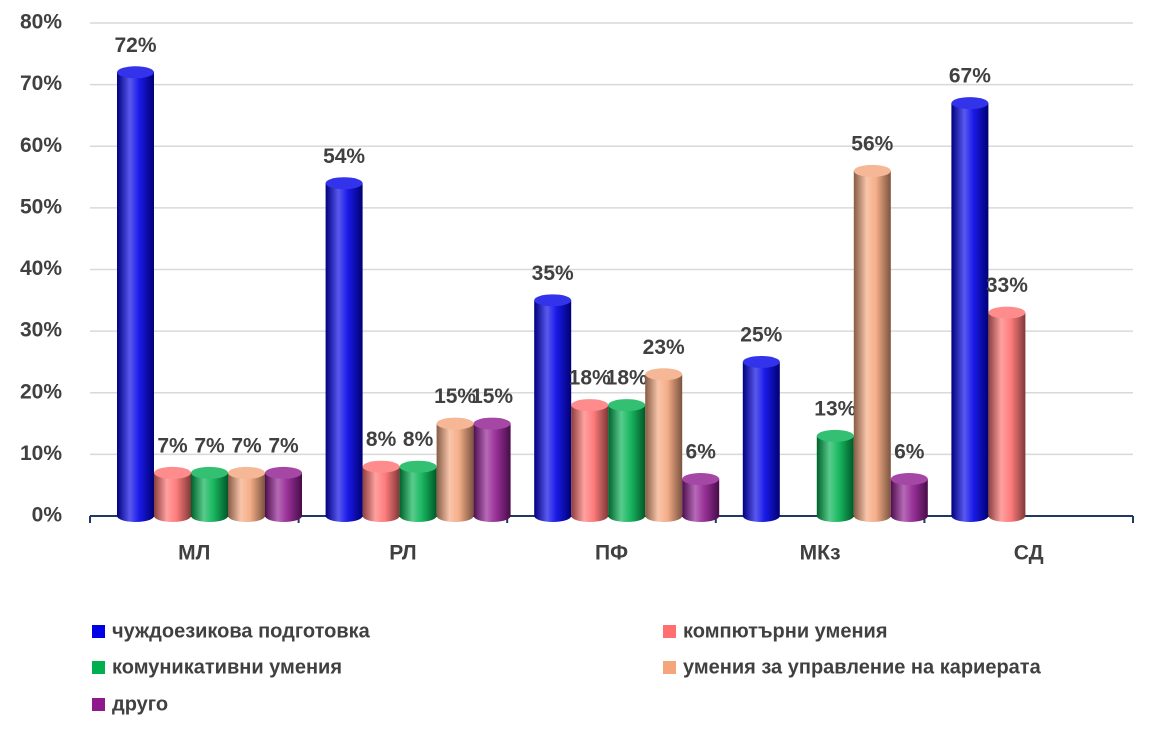 Image resolution: width=1163 pixels, height=732 pixels. I want to click on value-label: 23%, so click(664, 347).